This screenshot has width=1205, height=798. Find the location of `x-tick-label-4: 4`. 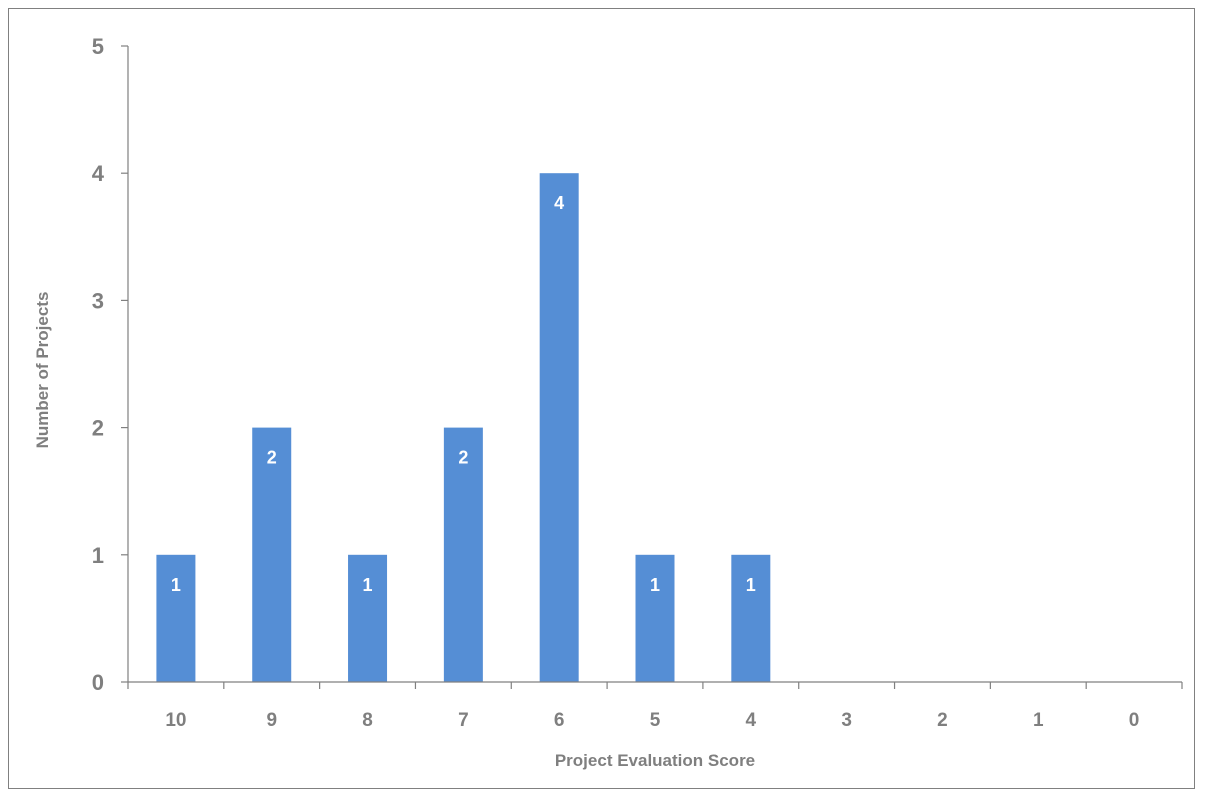

x-tick-label-4: 4 is located at coordinates (751, 720).